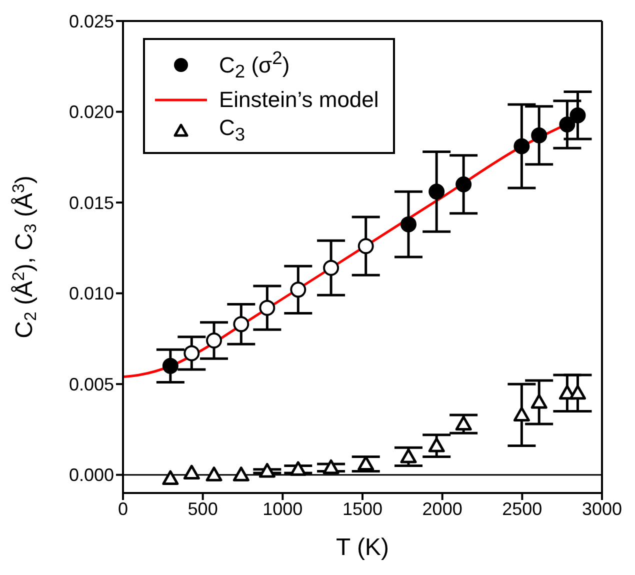 This screenshot has width=635, height=575. I want to click on x-tick-label: 1000, so click(282, 508).